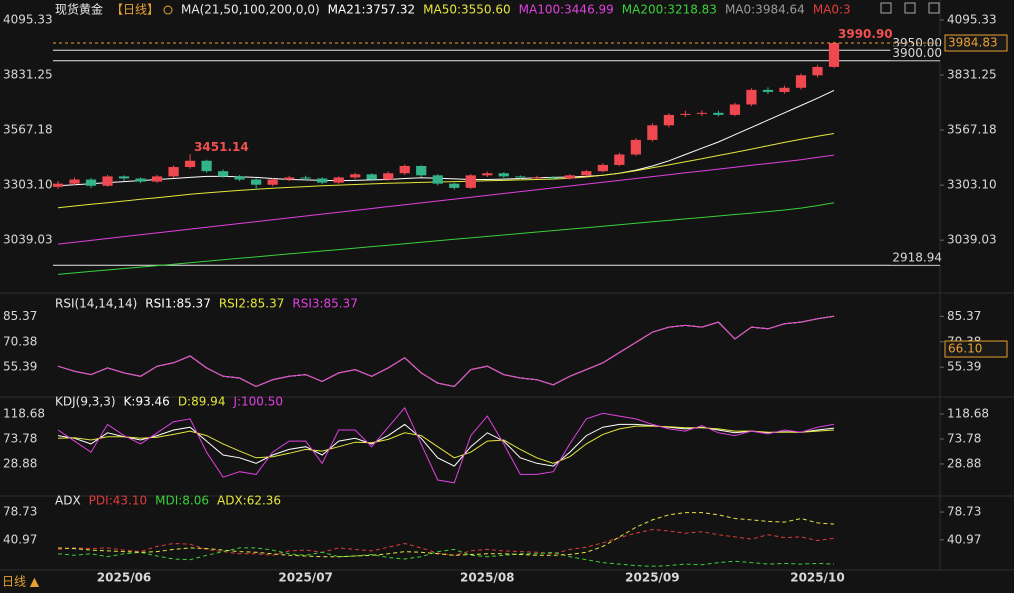  I want to click on icon-settings, so click(910, 8).